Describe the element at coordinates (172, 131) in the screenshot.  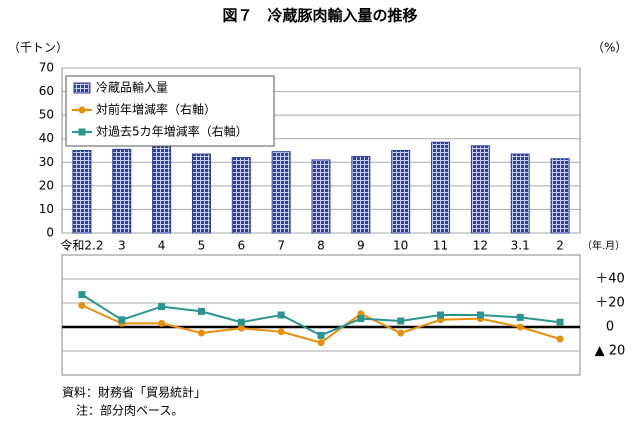
I see `legend-label: 対過去5カ年増減率（右軸）` at that location.